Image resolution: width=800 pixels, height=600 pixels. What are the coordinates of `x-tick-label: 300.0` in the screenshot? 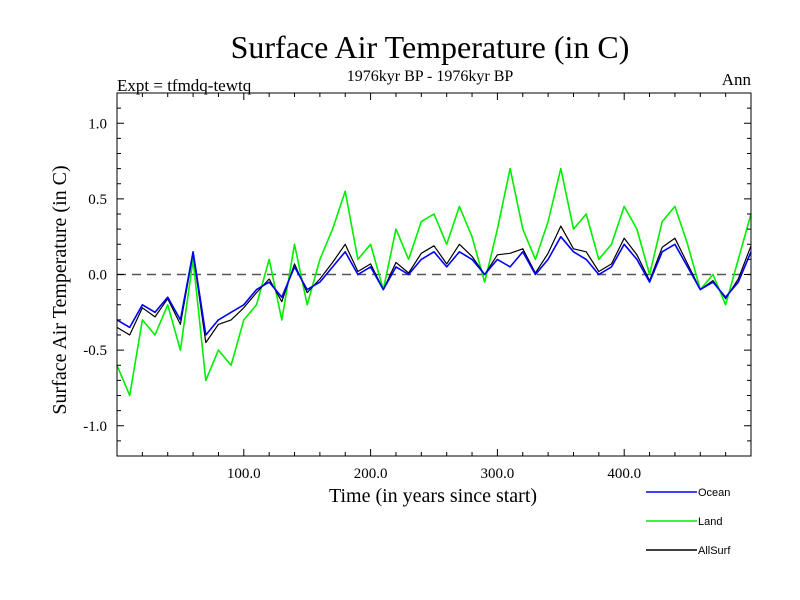 It's located at (498, 474).